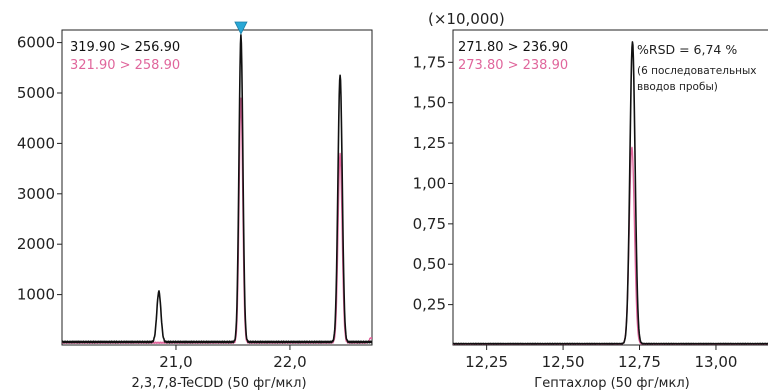 This screenshot has height=392, width=768. What do you see at coordinates (601, 358) in the screenshot?
I see `right-x-axis: 12,25 12,50 12,75 13,00` at bounding box center [601, 358].